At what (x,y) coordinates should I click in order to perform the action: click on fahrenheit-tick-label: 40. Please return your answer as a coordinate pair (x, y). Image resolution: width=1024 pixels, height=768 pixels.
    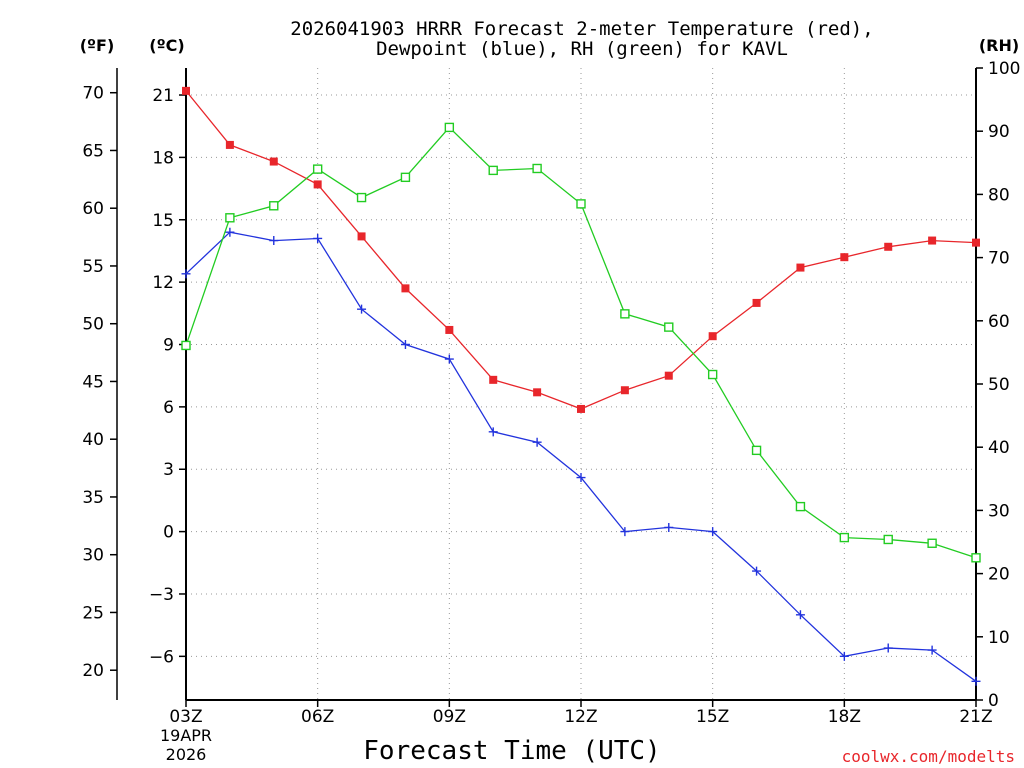
    Looking at the image, I should click on (93, 440).